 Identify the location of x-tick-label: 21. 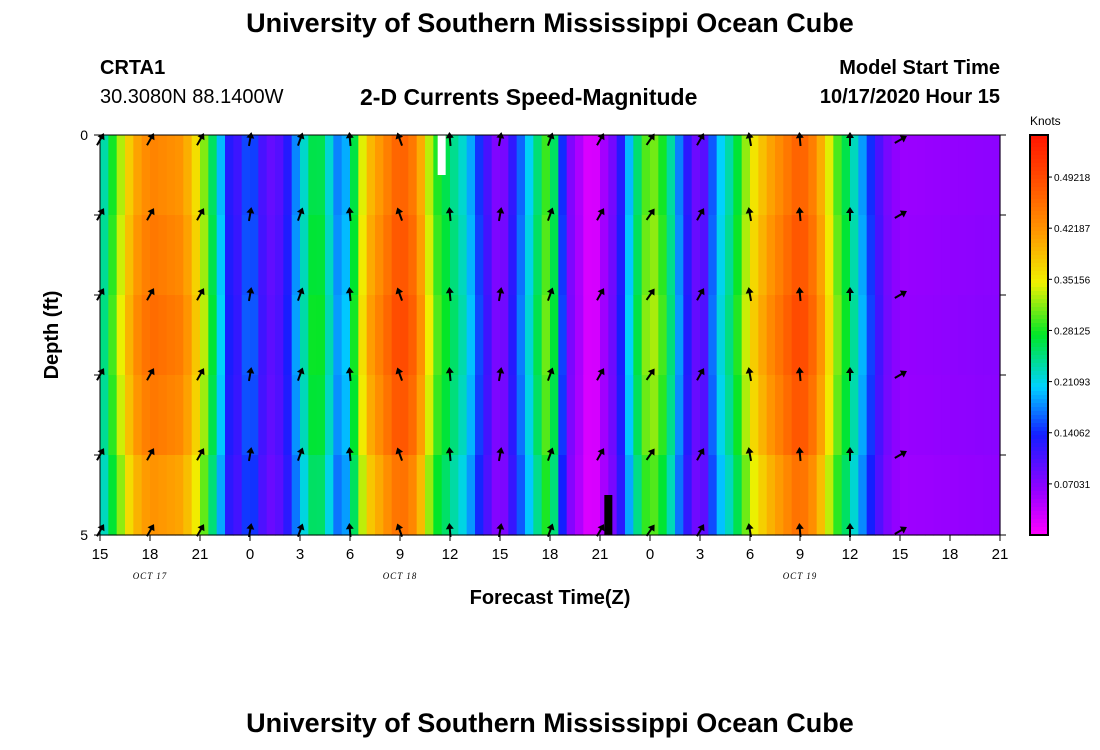
(1000, 554).